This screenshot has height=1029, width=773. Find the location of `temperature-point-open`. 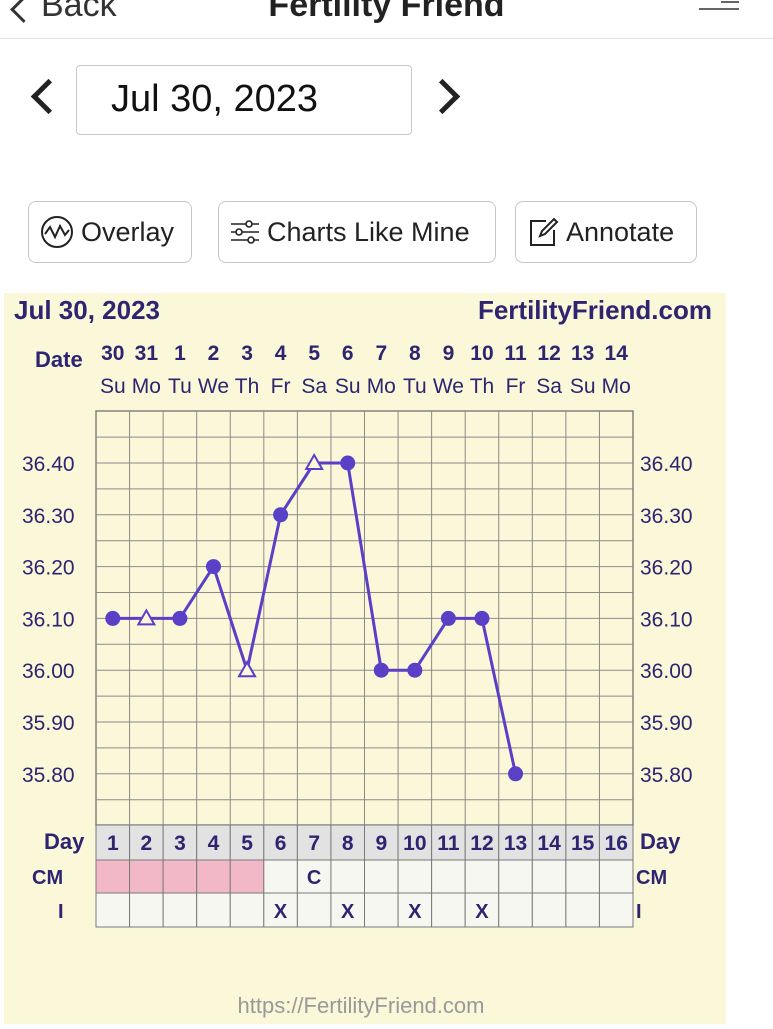

temperature-point-open is located at coordinates (314, 461).